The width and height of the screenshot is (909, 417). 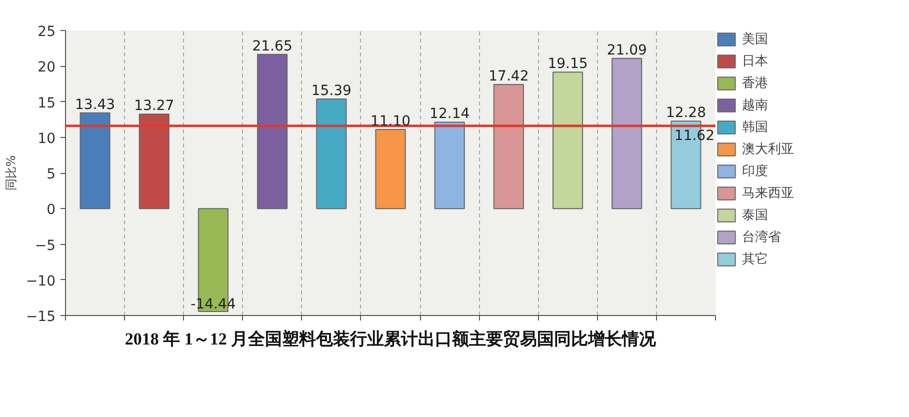 What do you see at coordinates (626, 50) in the screenshot?
I see `data-label: 21.09` at bounding box center [626, 50].